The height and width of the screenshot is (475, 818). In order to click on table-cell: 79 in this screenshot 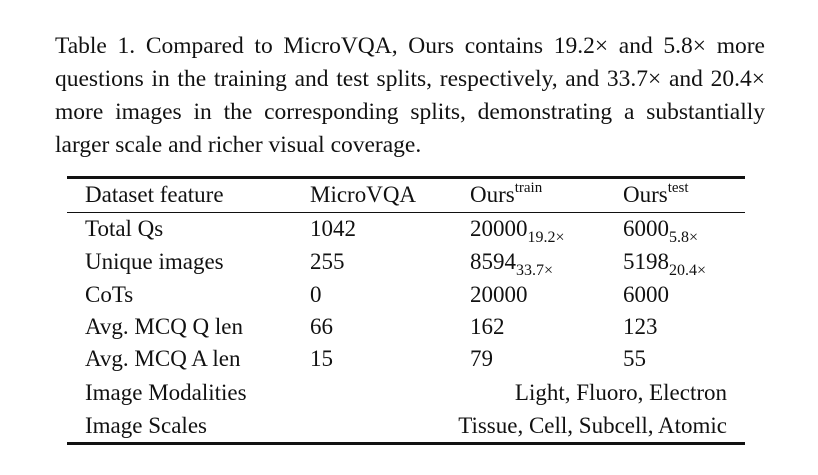, I will do `click(481, 359)`.